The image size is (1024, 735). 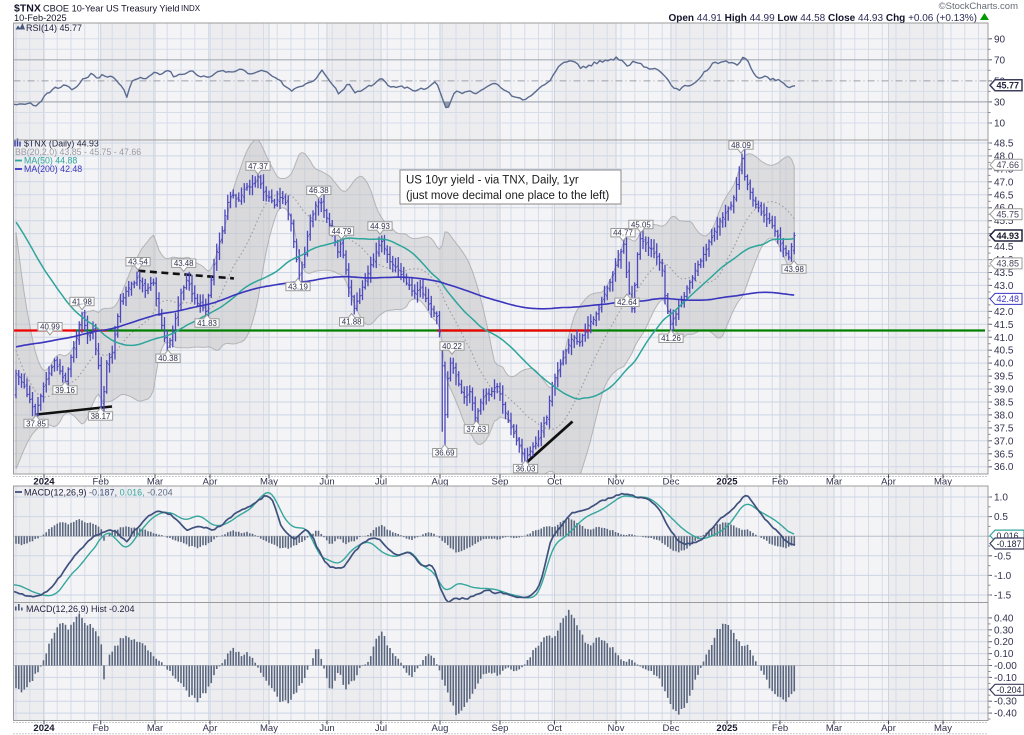 I want to click on svg-text: 42.64, so click(x=627, y=302).